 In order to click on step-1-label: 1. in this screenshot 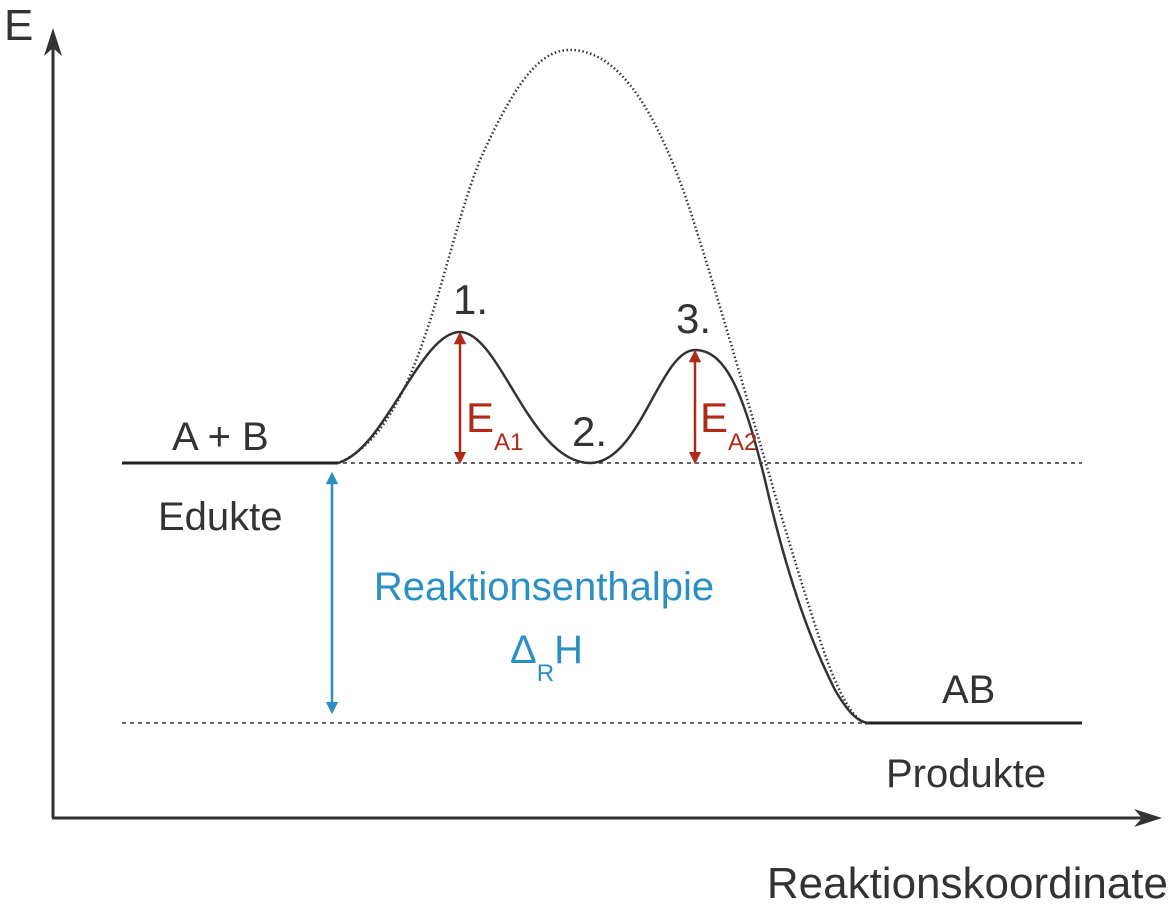, I will do `click(470, 299)`.